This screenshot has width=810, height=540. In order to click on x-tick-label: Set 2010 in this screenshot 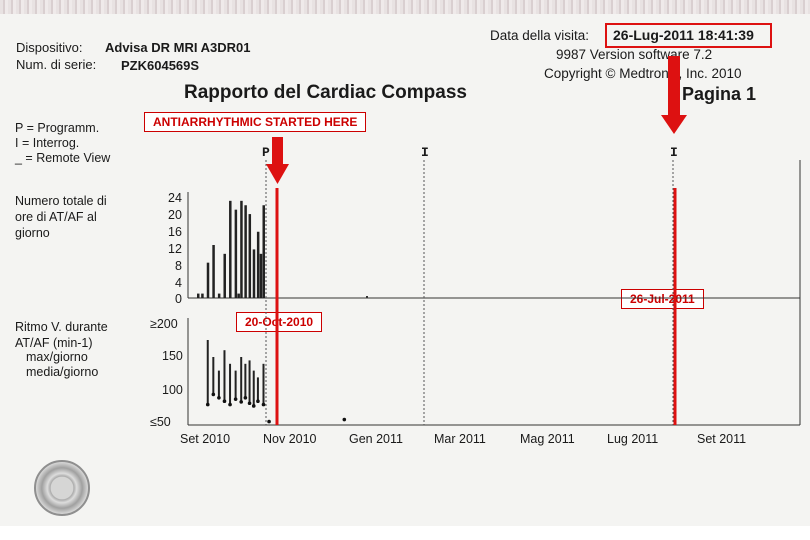, I will do `click(205, 439)`.